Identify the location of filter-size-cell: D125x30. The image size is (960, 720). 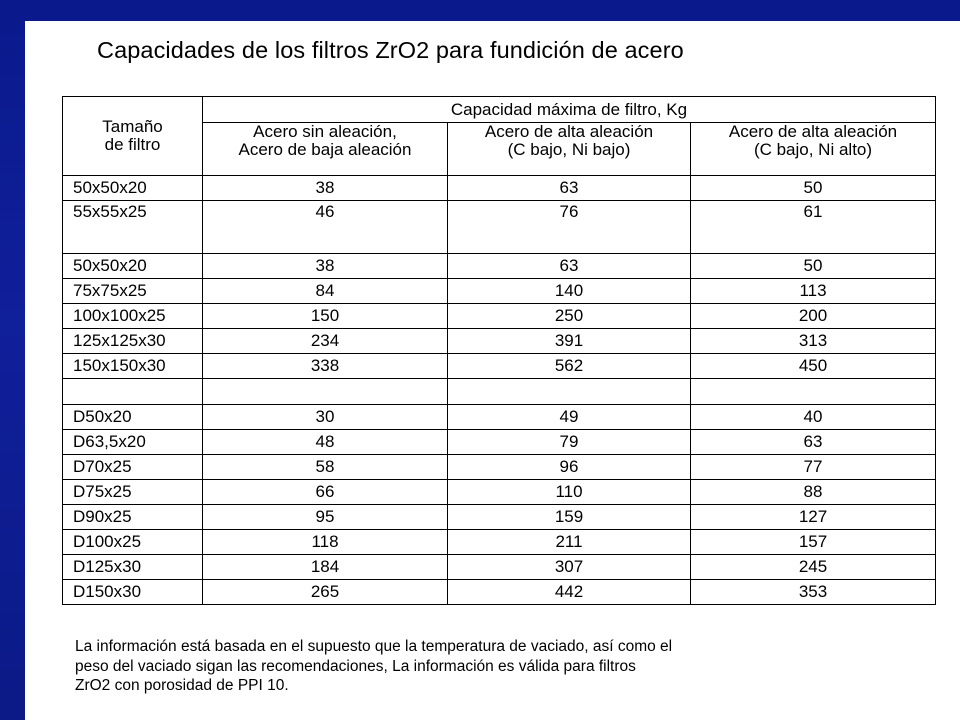
(132, 567).